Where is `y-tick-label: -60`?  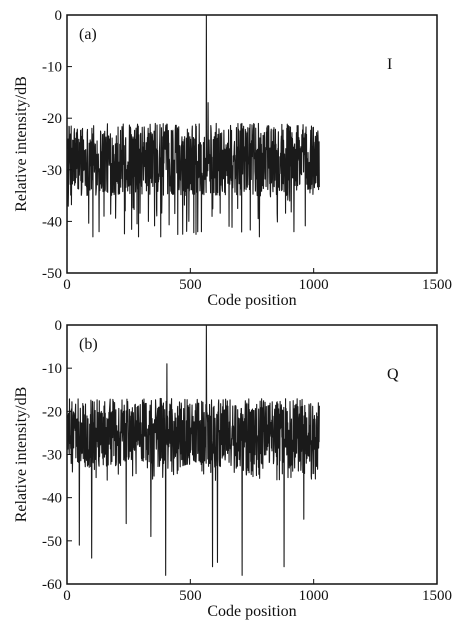
y-tick-label: -60 is located at coordinates (52, 585).